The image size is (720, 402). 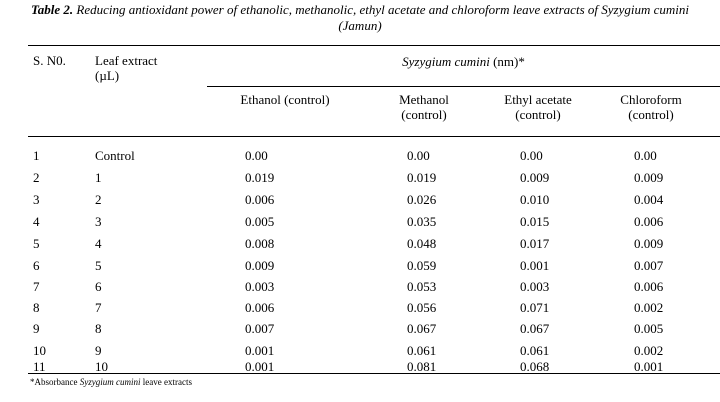 What do you see at coordinates (422, 199) in the screenshot?
I see `cell-value: 0.026` at bounding box center [422, 199].